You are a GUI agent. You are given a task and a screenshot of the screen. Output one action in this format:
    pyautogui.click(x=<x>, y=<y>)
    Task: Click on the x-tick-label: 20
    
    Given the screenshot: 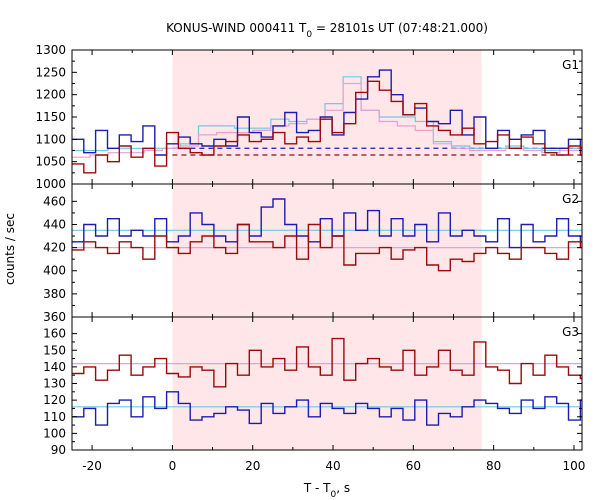 What is the action you would take?
    pyautogui.click(x=252, y=466)
    